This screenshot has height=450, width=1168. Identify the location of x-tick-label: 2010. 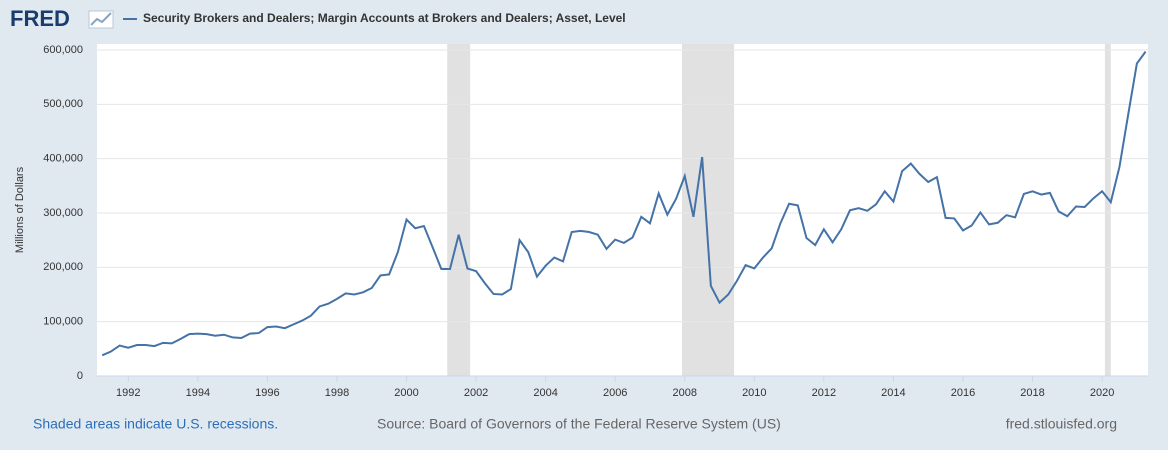
(754, 393).